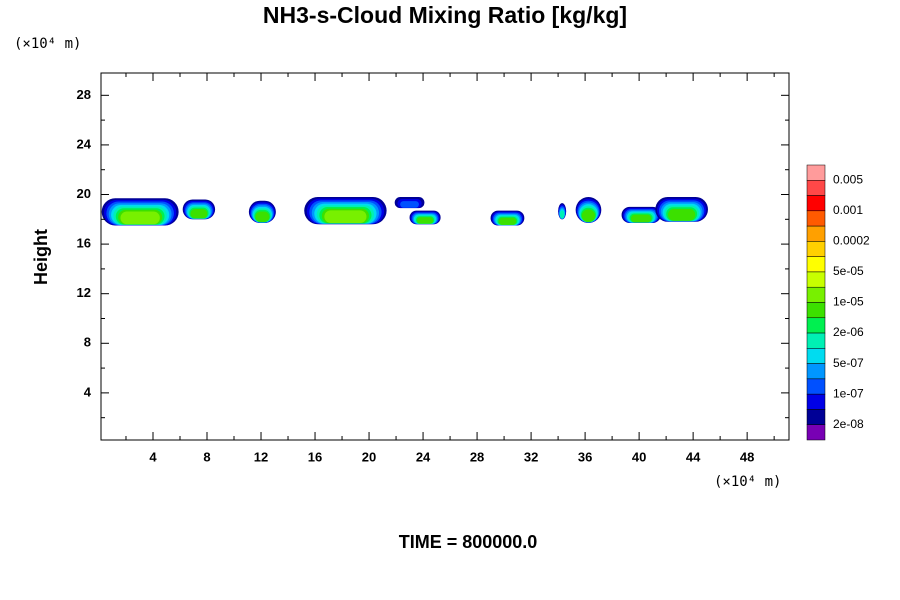 This screenshot has height=600, width=900. What do you see at coordinates (848, 363) in the screenshot?
I see `colorbar-label: 5e-07` at bounding box center [848, 363].